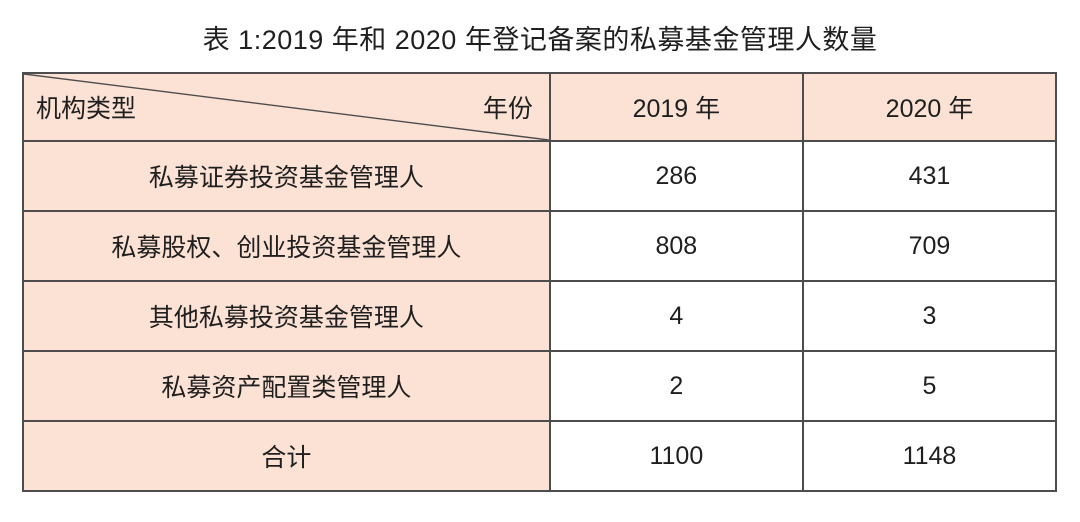  I want to click on header-row: 机构类型 年份 2019 年 2020 年, so click(540, 107).